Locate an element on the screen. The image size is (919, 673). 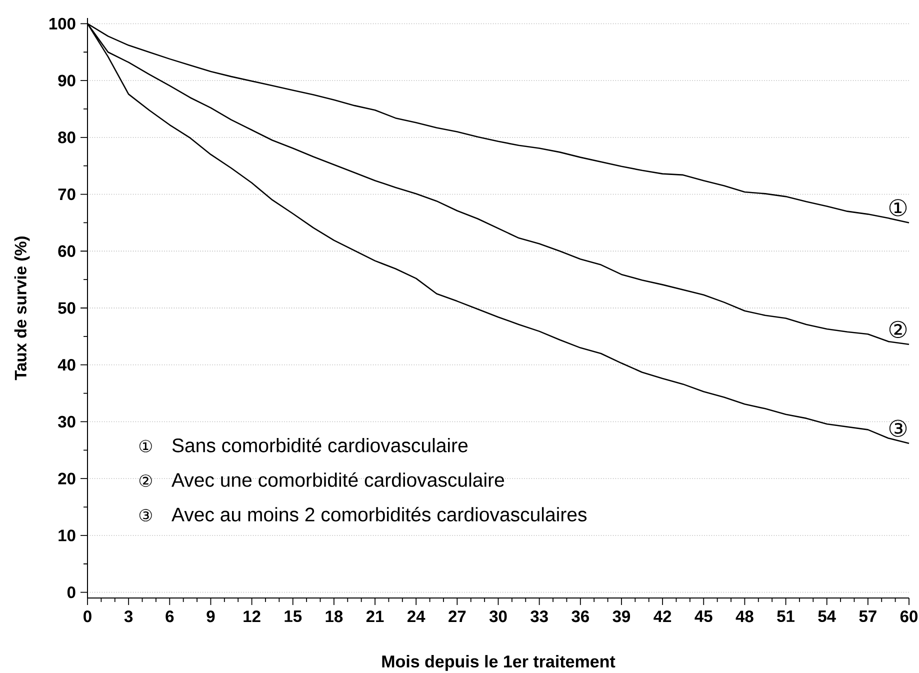
x-tick-label: 15 is located at coordinates (293, 616).